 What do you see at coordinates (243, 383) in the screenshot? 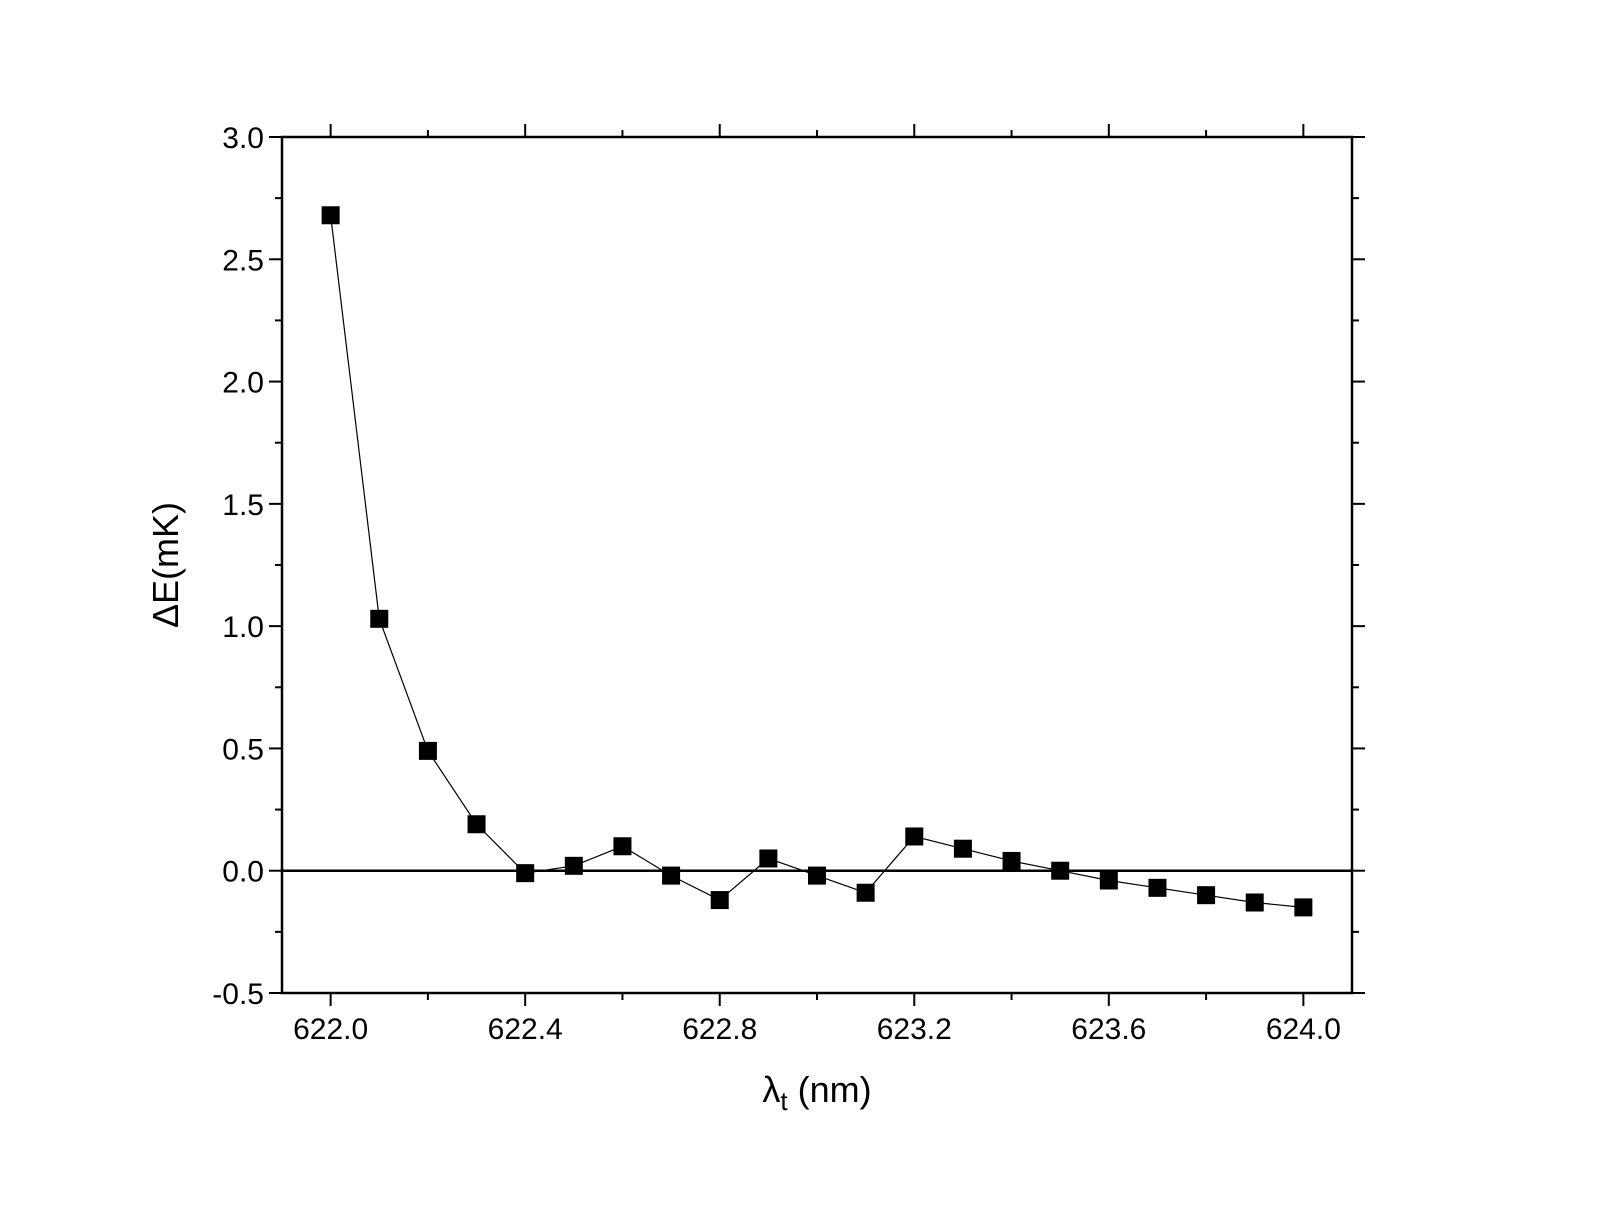
I see `y-tick-label: 2.0` at bounding box center [243, 383].